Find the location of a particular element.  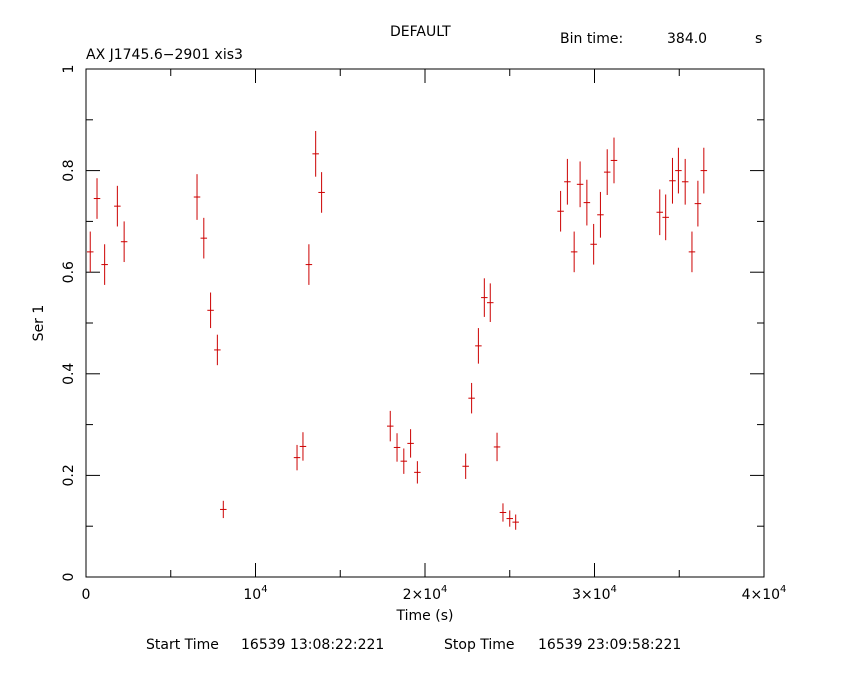

x-tick-label: 2×104 is located at coordinates (425, 593).